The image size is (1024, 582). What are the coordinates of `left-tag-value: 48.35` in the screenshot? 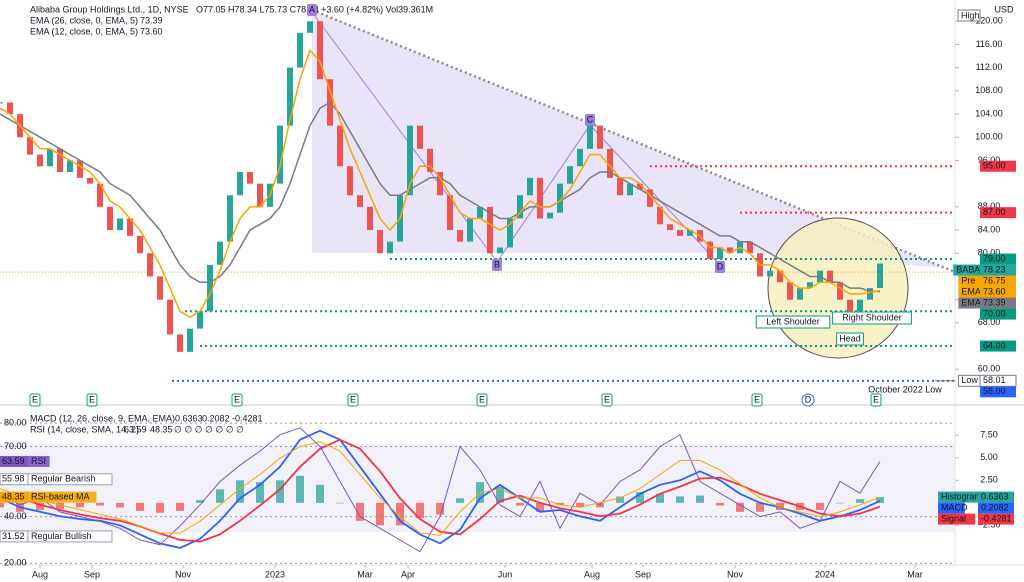 It's located at (13, 496).